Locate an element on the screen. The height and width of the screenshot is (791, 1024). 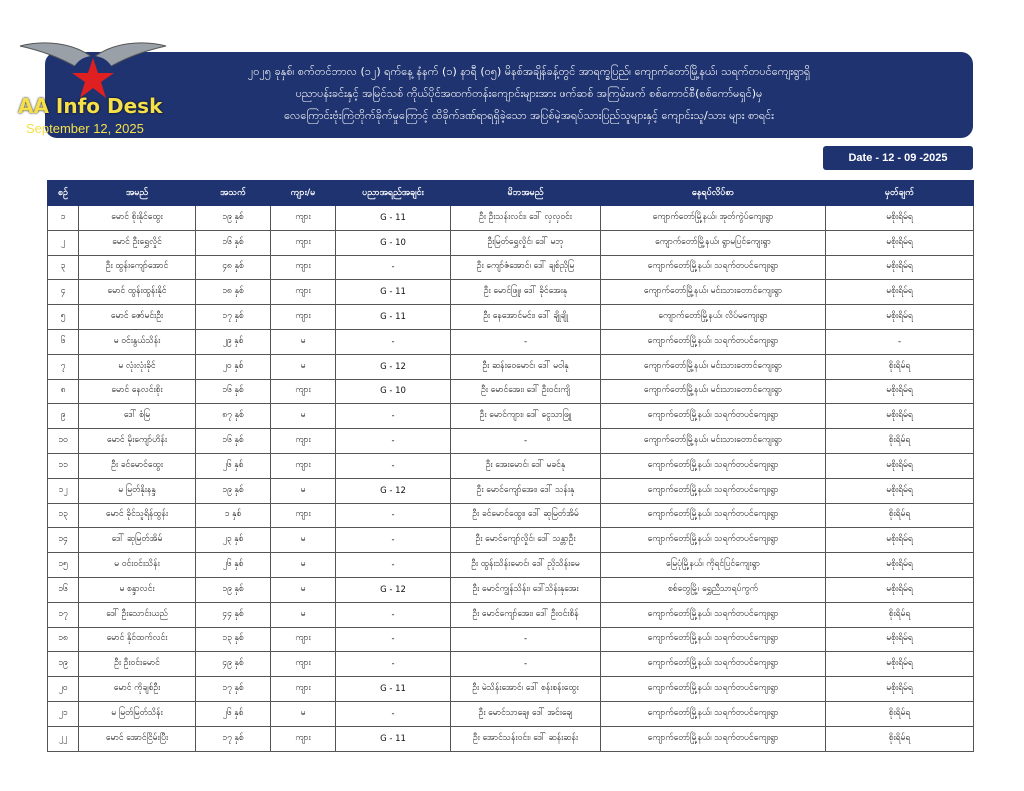
table-cell: မ လုံးလုံးခိုင် is located at coordinates (137, 366).